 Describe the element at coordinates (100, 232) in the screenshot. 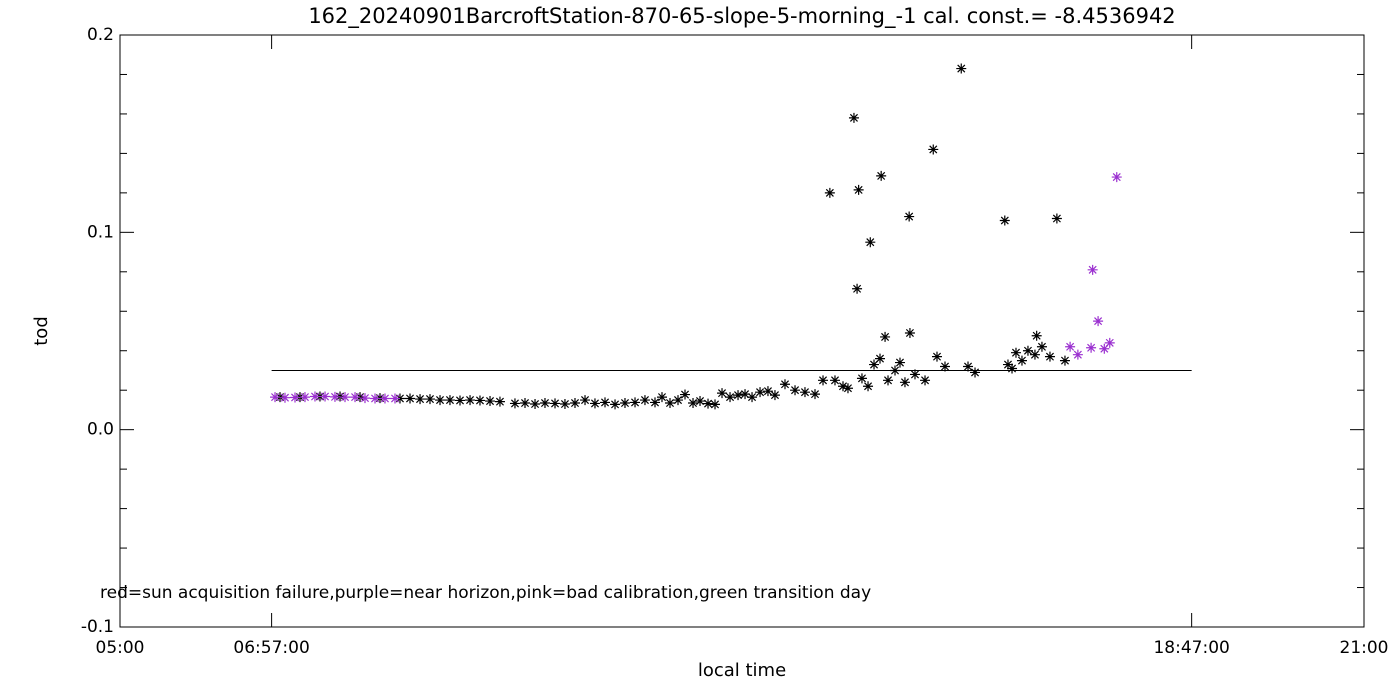

I see `y-tick-label: 0.1` at that location.